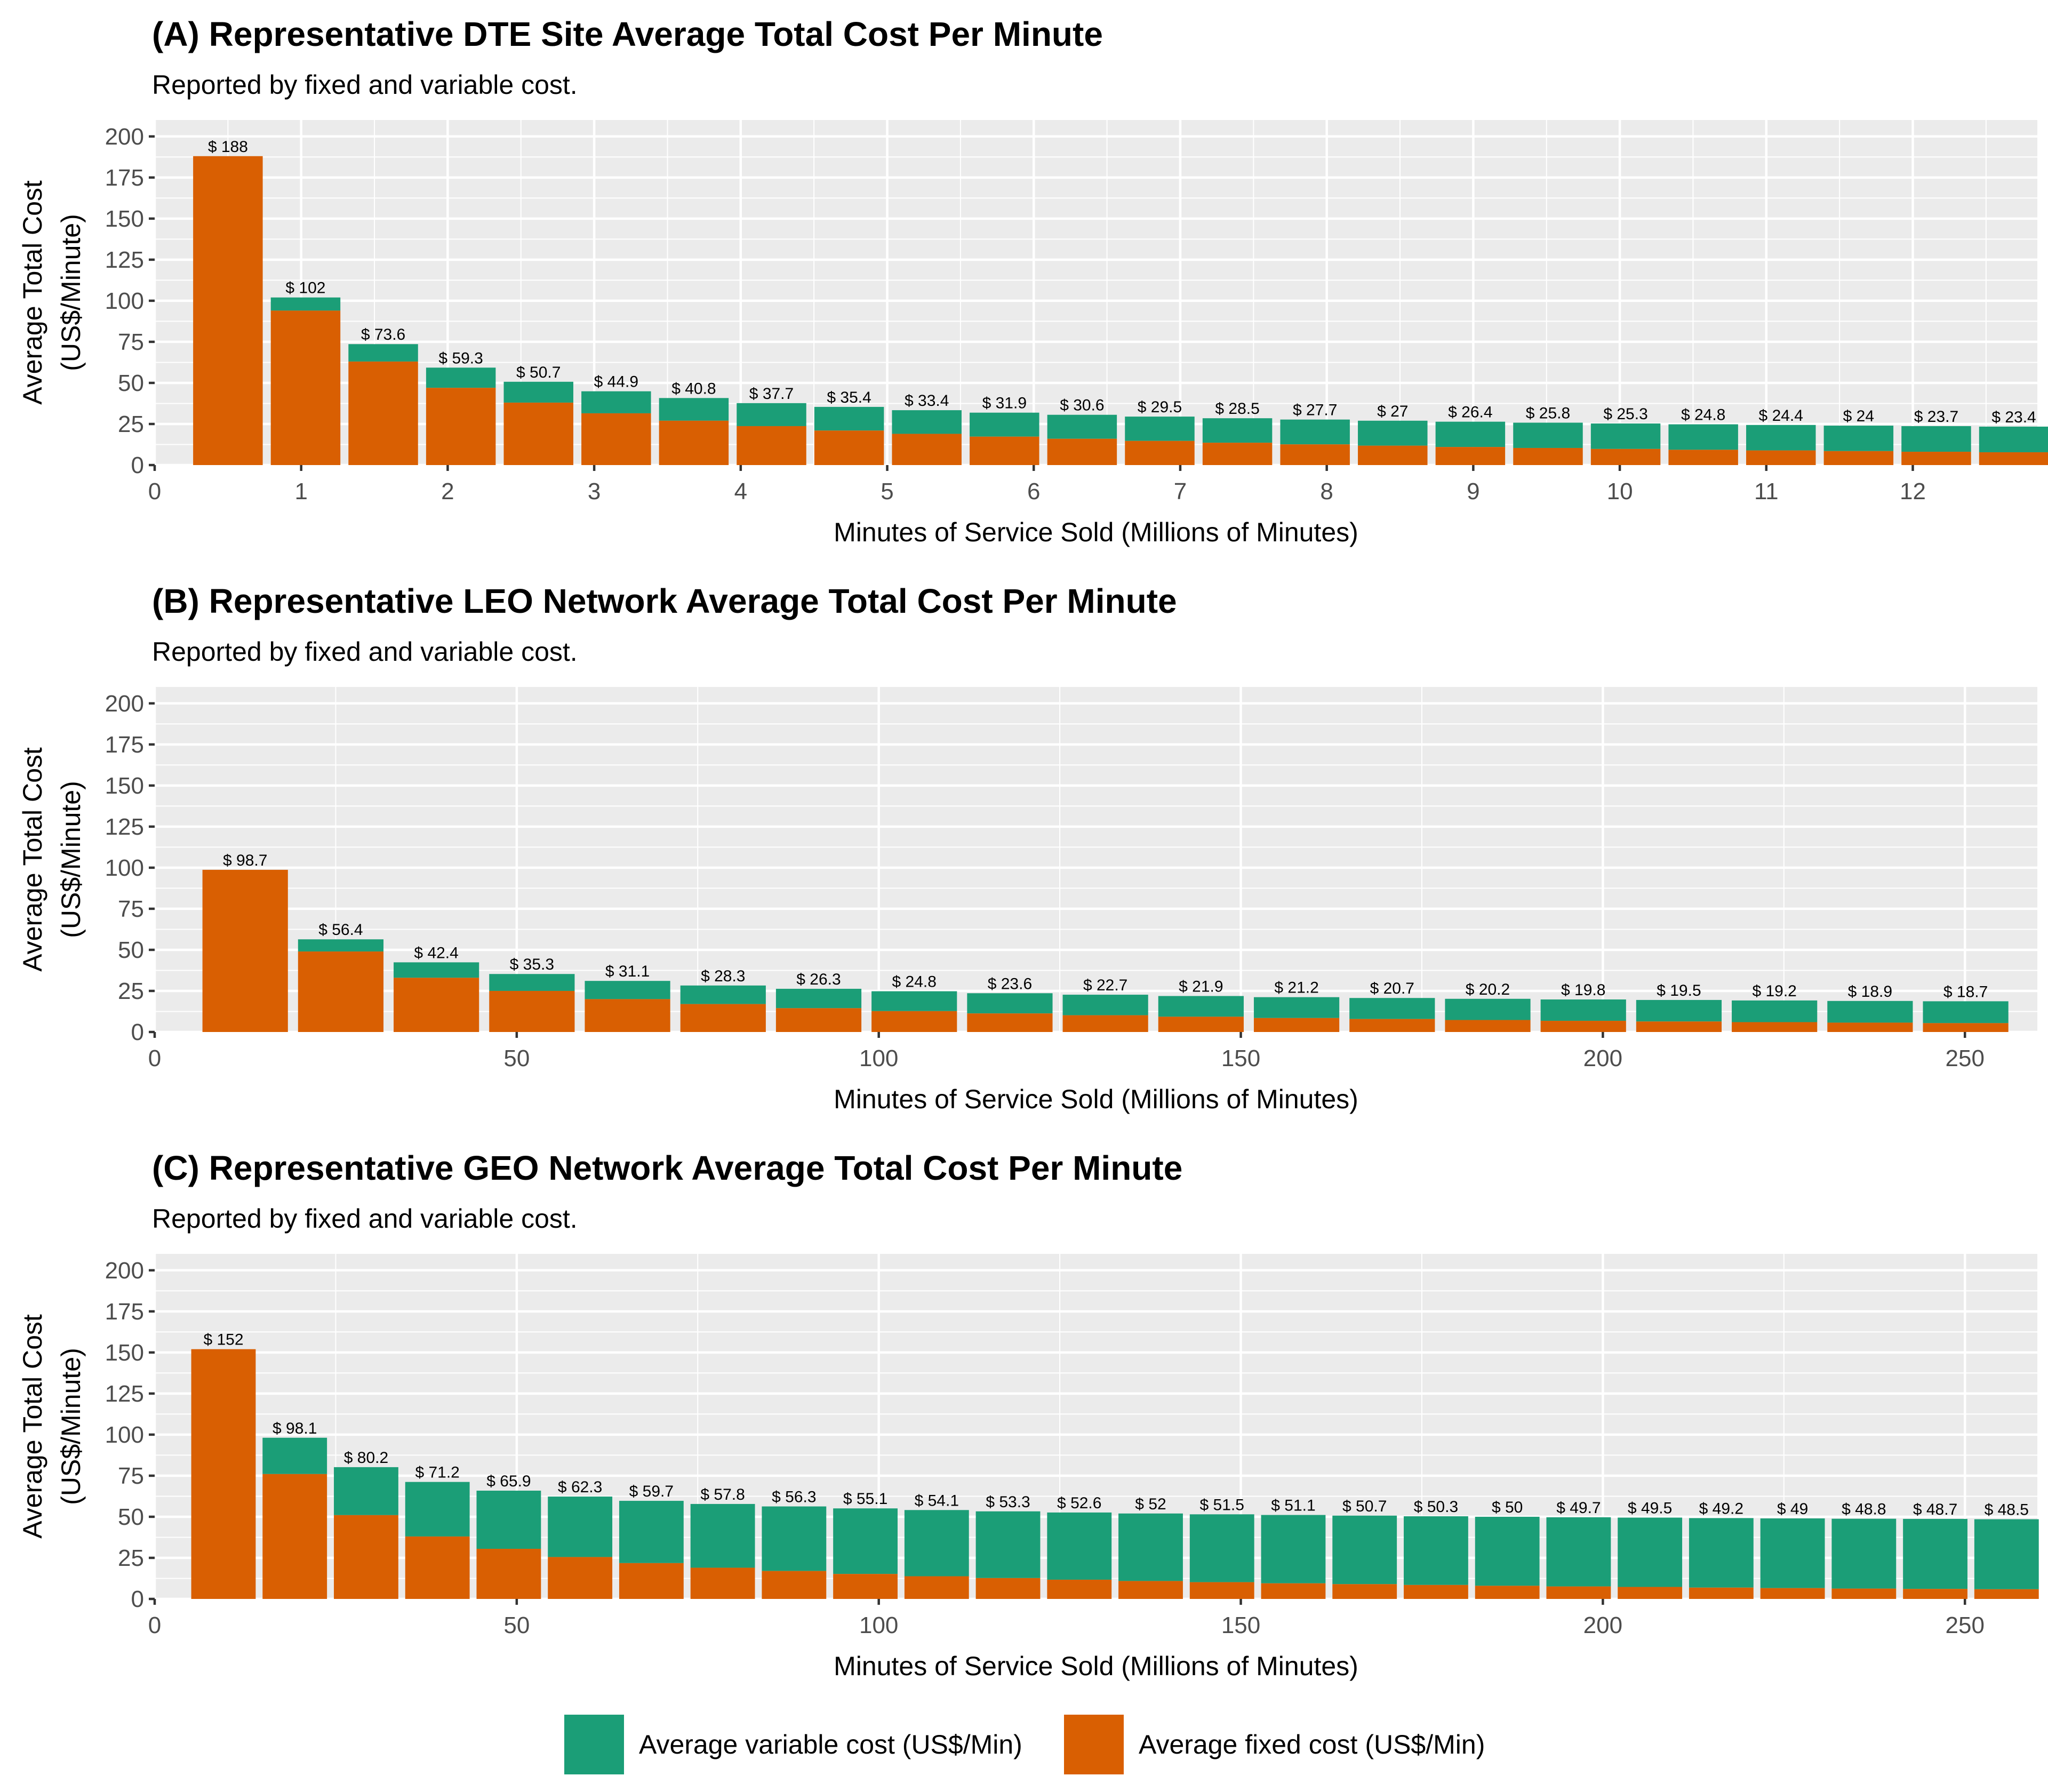  I want to click on x-tick-label: 6, so click(1033, 491).